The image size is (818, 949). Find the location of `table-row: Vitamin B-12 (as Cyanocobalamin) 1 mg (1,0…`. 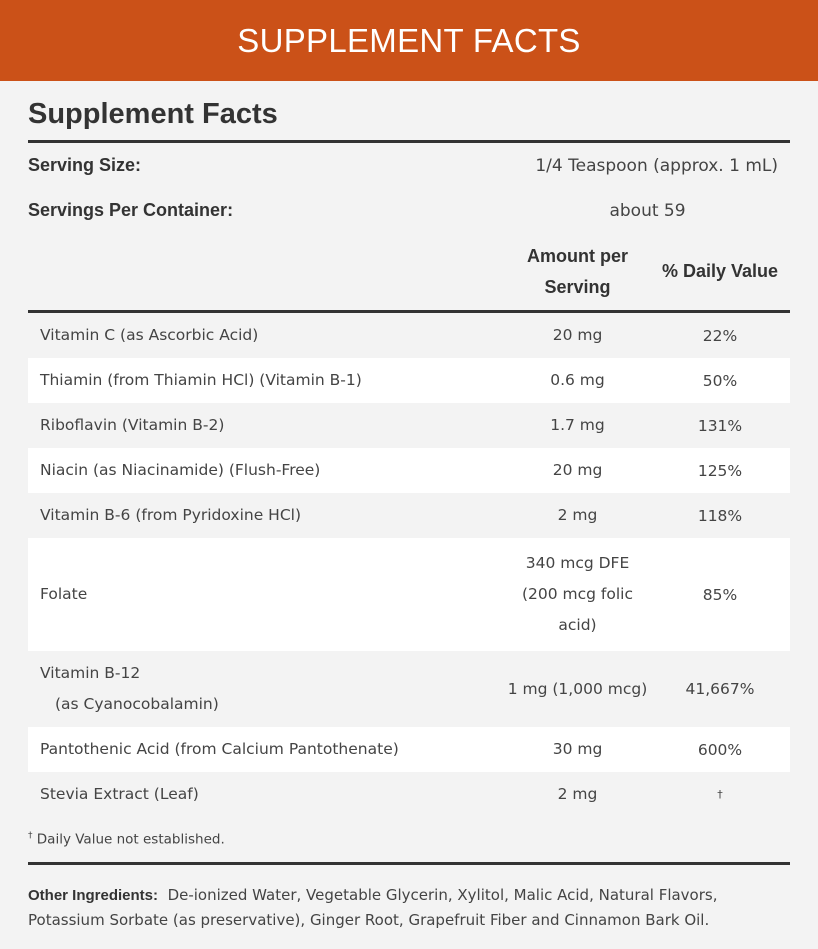

table-row: Vitamin B-12 (as Cyanocobalamin) 1 mg (1,0… is located at coordinates (409, 689).